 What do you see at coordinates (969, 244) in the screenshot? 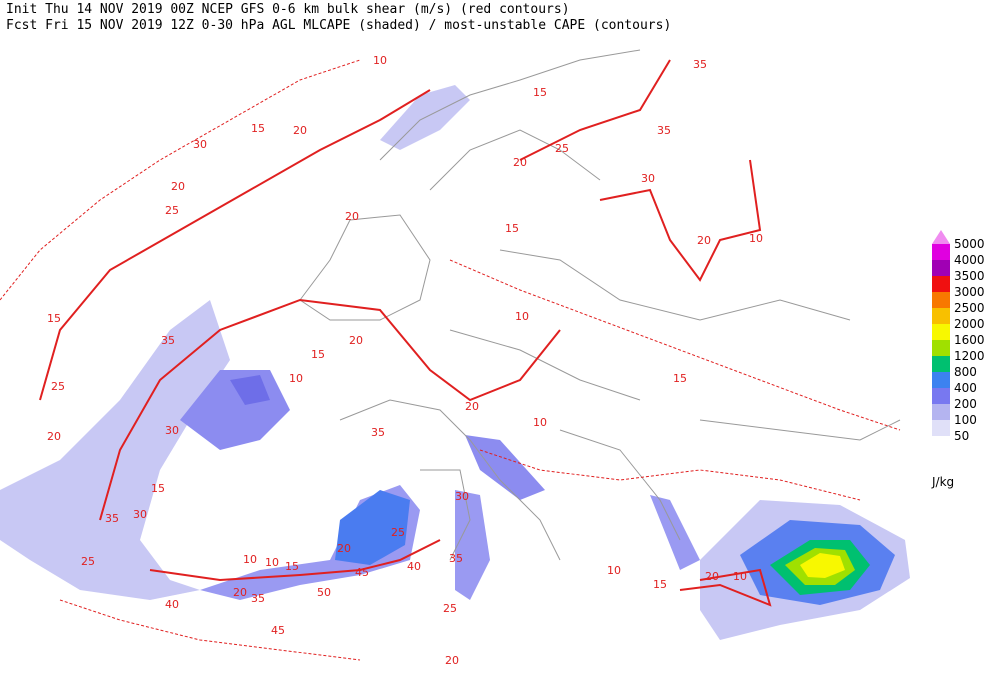
I see `colorbar-label: 5000` at bounding box center [969, 244].